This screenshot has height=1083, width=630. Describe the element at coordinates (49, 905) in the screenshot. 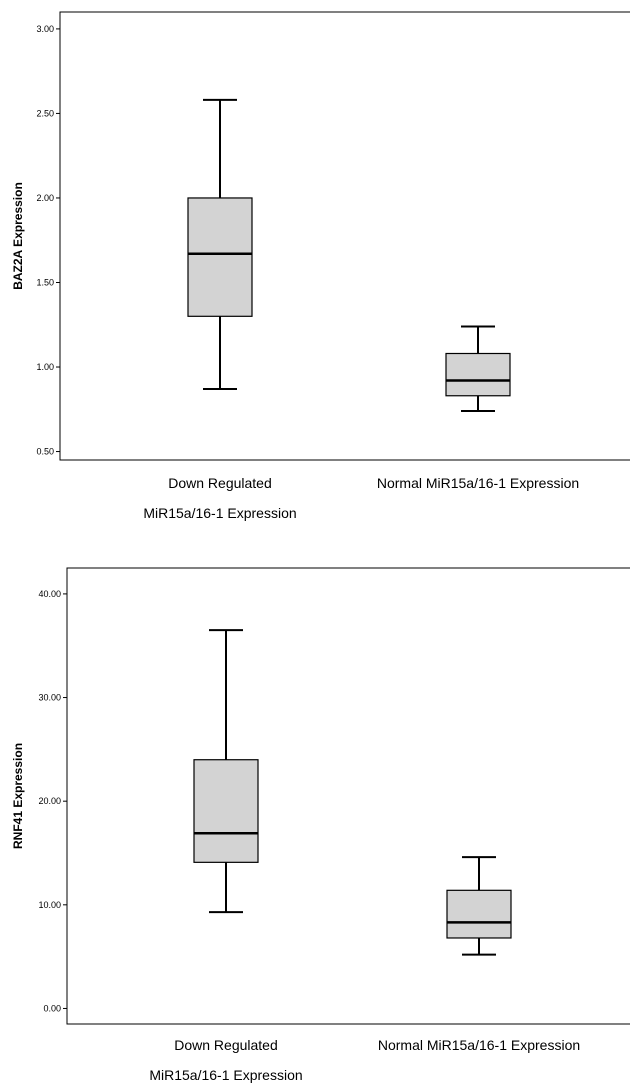

I see `rnf41-ytick-label: 10.00` at that location.